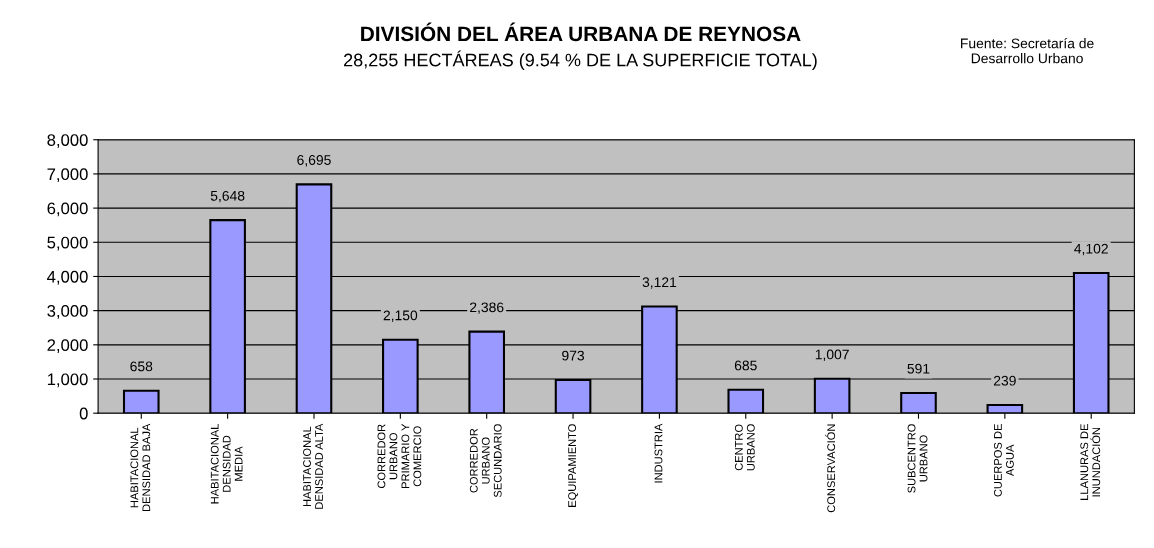  What do you see at coordinates (1004, 380) in the screenshot?
I see `data-label: 239` at bounding box center [1004, 380].